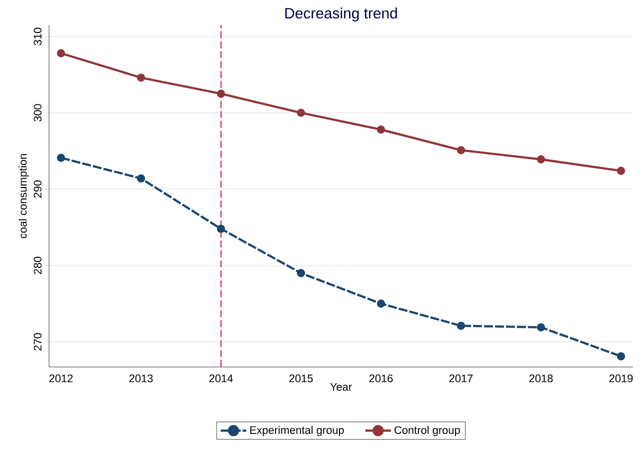 The image size is (642, 455). Describe the element at coordinates (541, 378) in the screenshot. I see `x-tick-label: 2018` at that location.